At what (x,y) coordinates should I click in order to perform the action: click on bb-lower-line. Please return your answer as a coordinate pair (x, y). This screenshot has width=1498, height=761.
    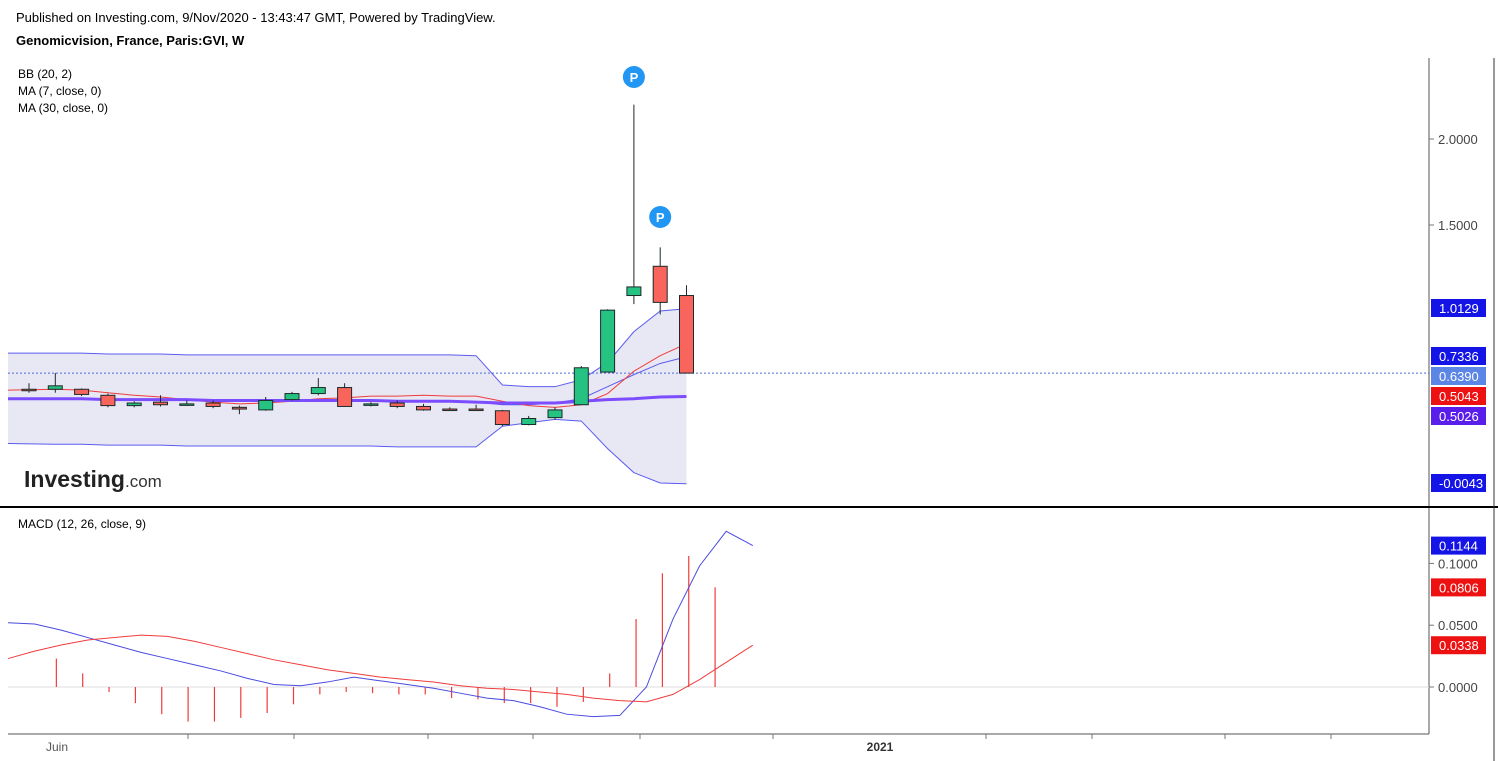
    Looking at the image, I should click on (347, 451).